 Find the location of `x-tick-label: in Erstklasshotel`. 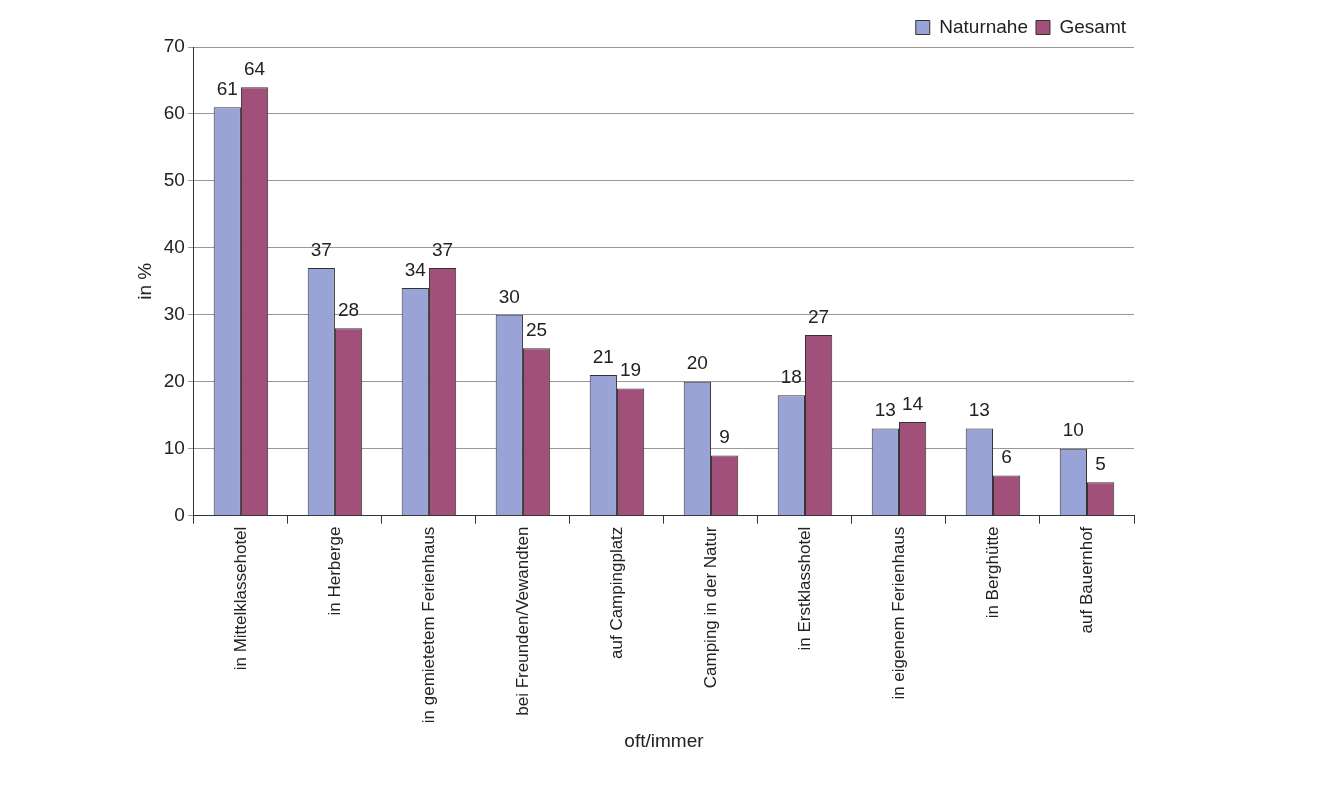

x-tick-label: in Erstklasshotel is located at coordinates (804, 588).